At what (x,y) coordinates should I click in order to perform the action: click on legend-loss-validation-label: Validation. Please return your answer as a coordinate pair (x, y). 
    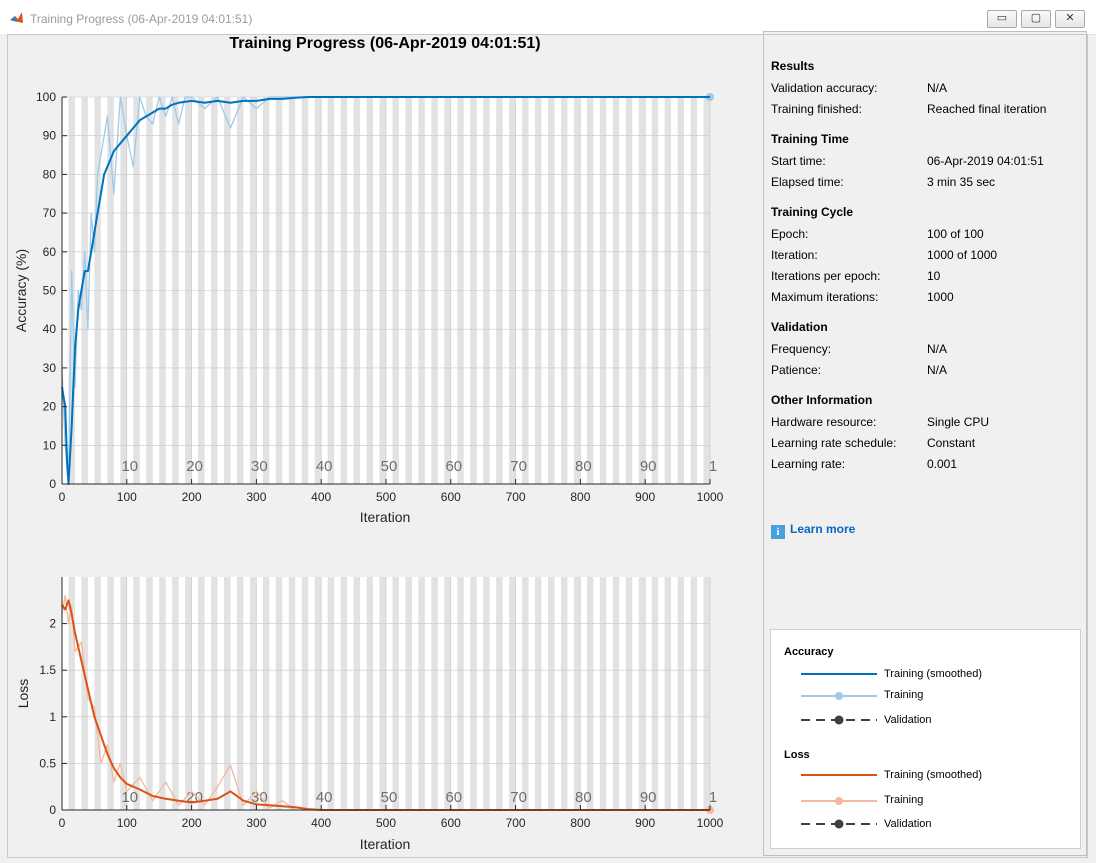
    Looking at the image, I should click on (908, 824).